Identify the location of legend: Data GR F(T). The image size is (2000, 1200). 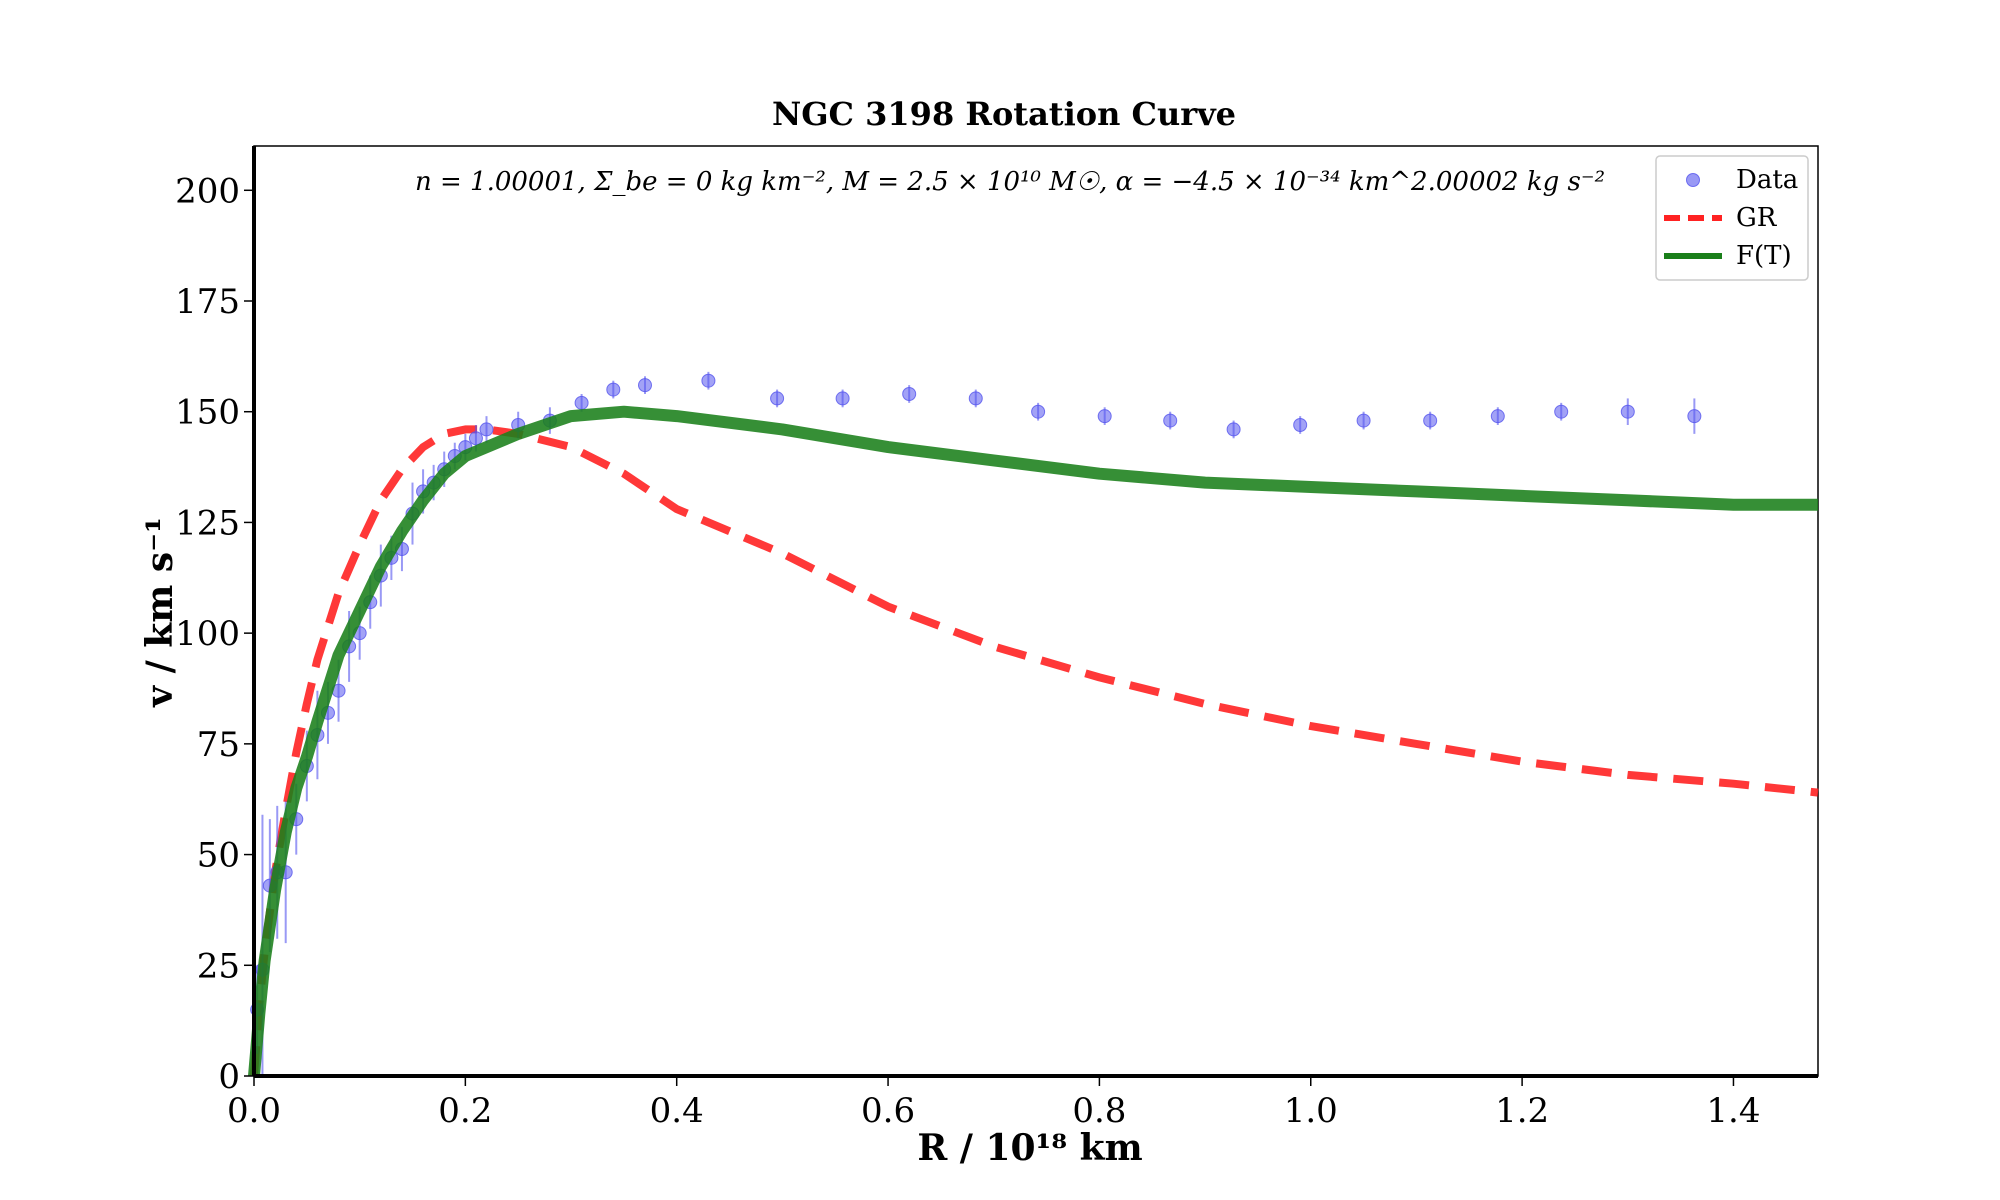
(1732, 218).